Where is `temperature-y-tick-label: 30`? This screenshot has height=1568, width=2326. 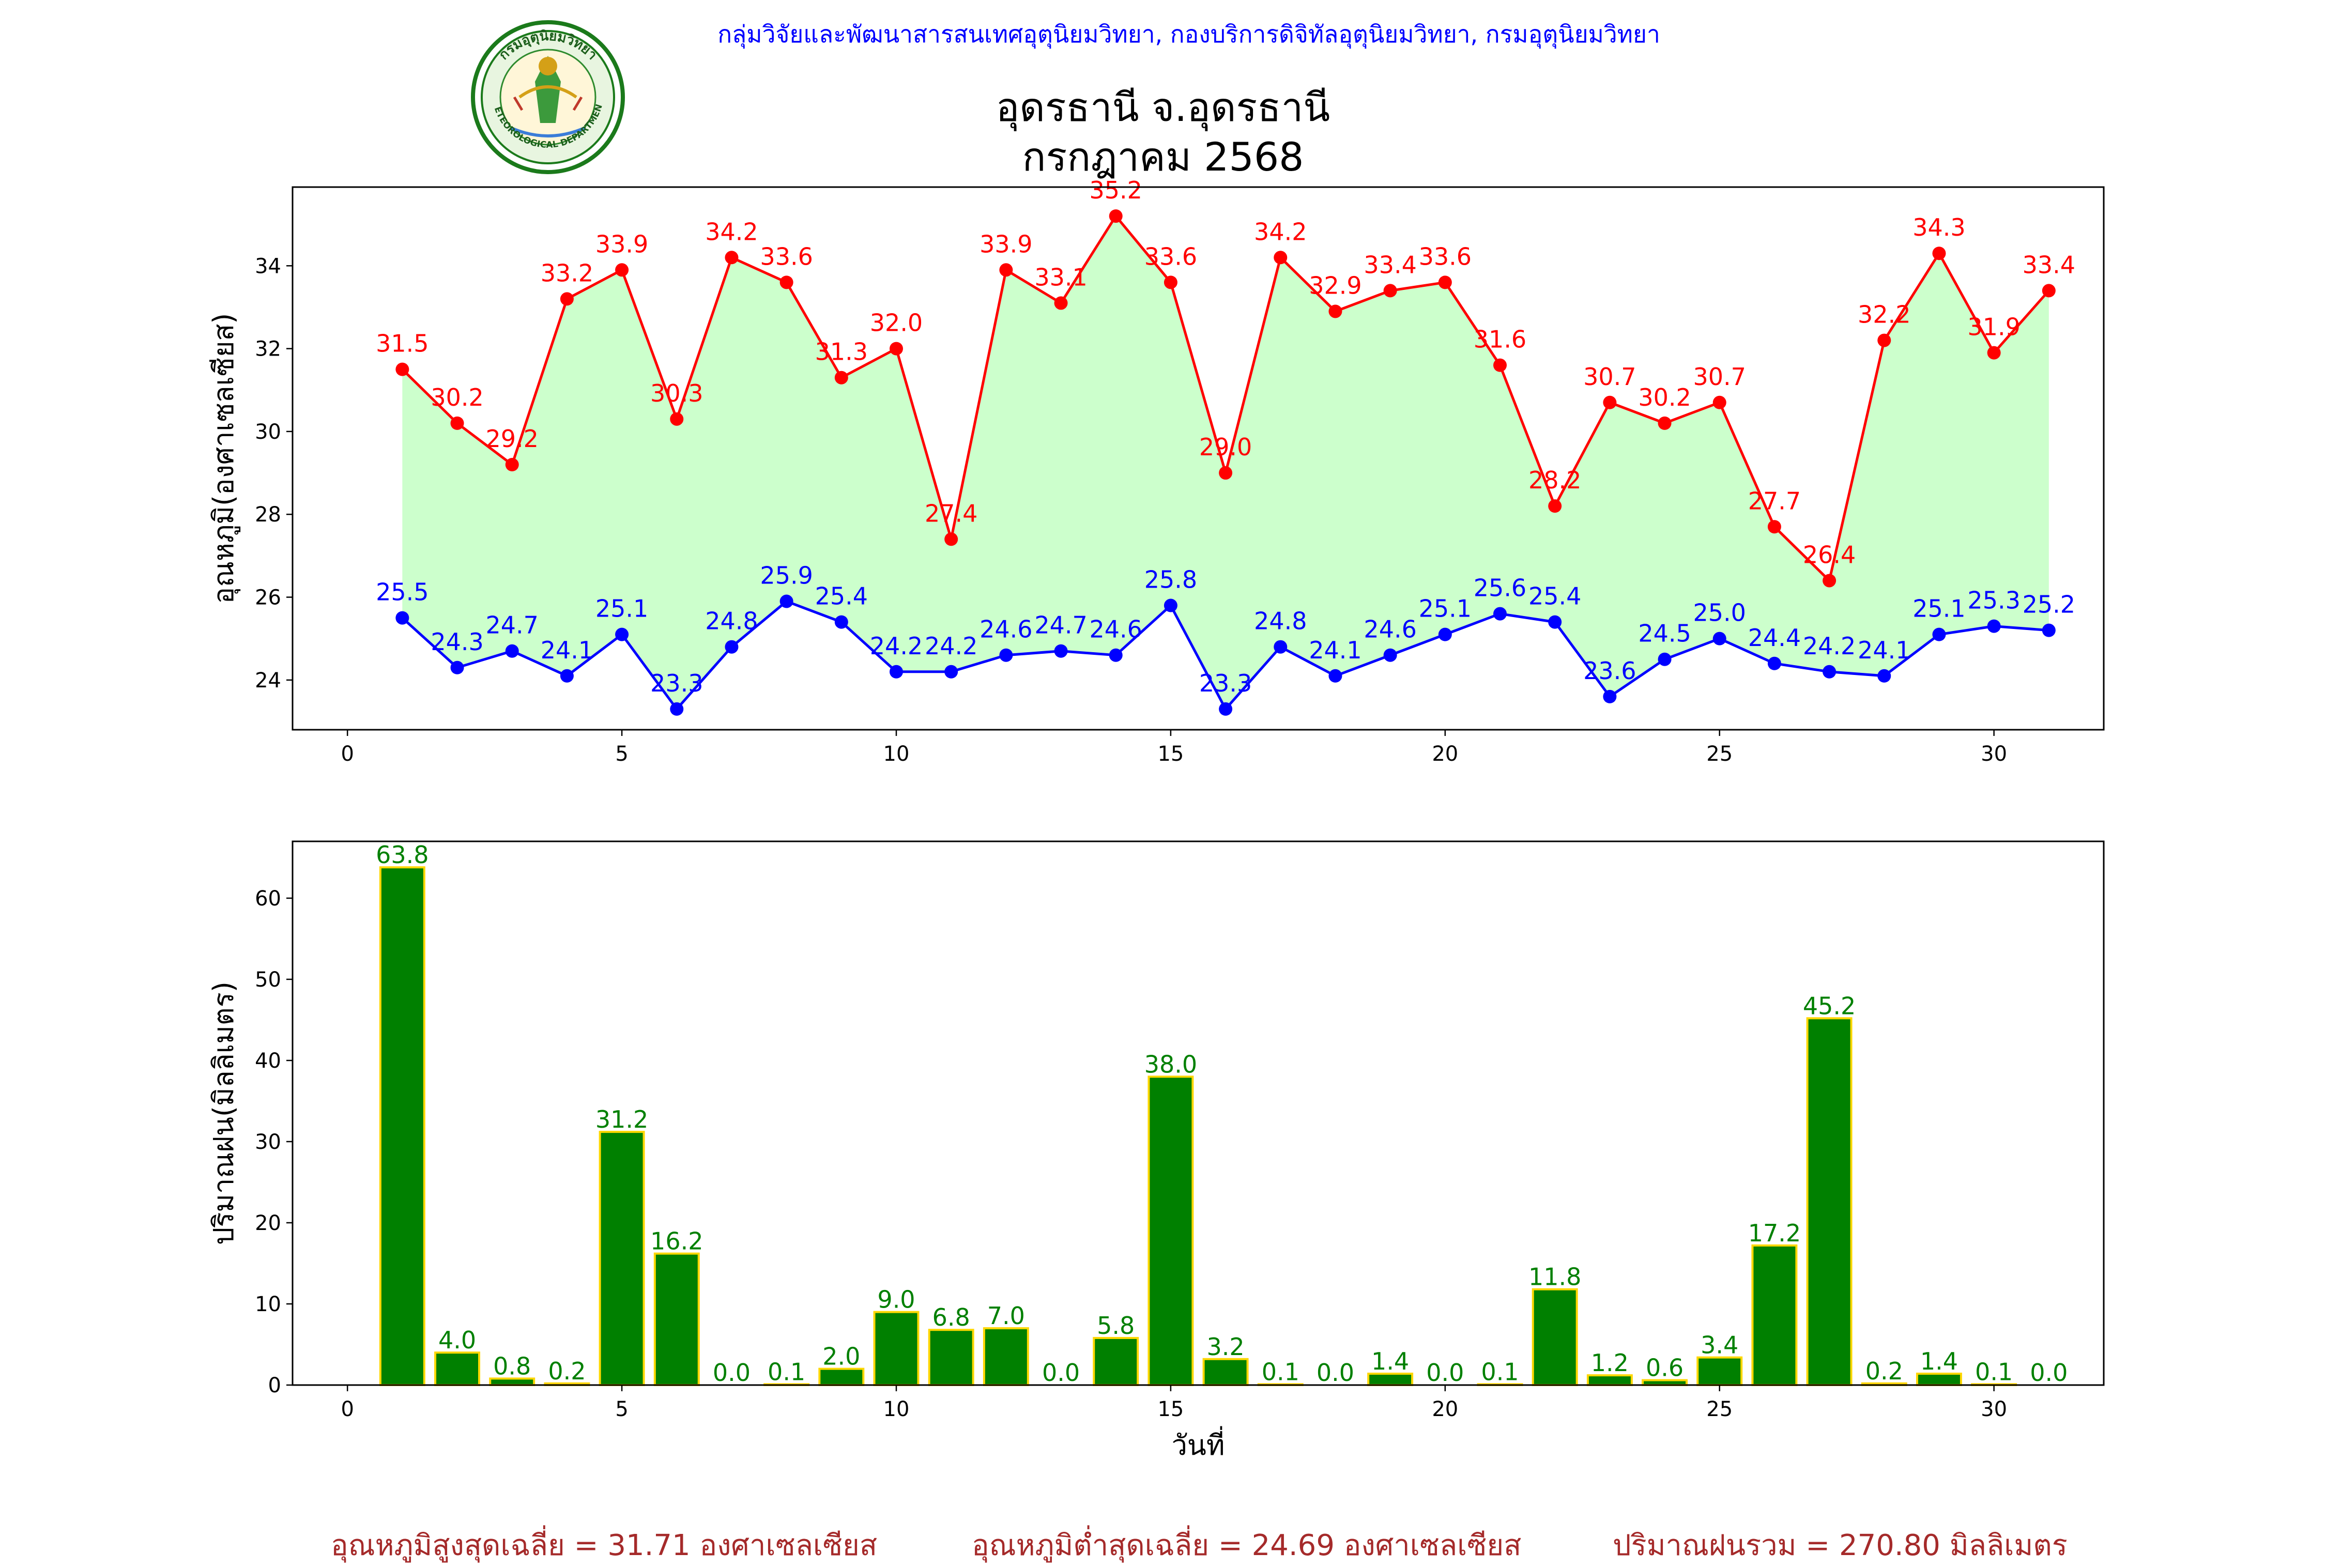 temperature-y-tick-label: 30 is located at coordinates (268, 432).